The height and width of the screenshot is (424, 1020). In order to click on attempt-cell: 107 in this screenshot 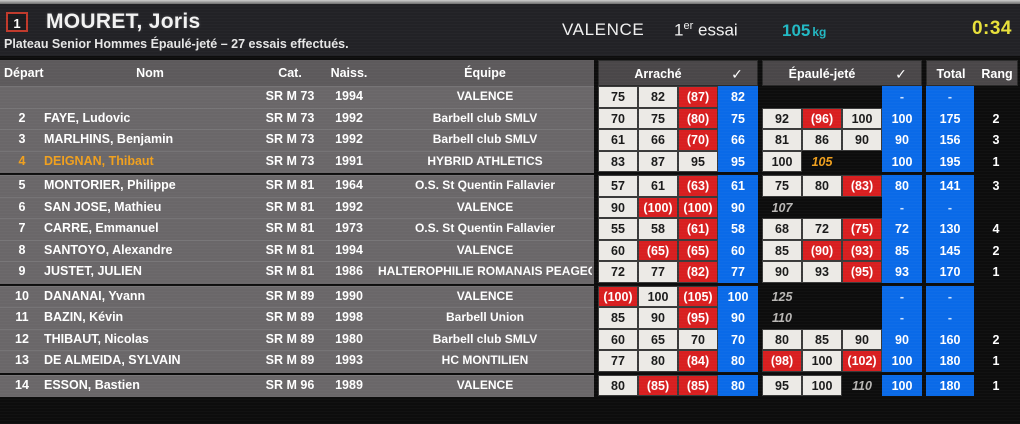, I will do `click(782, 207)`.